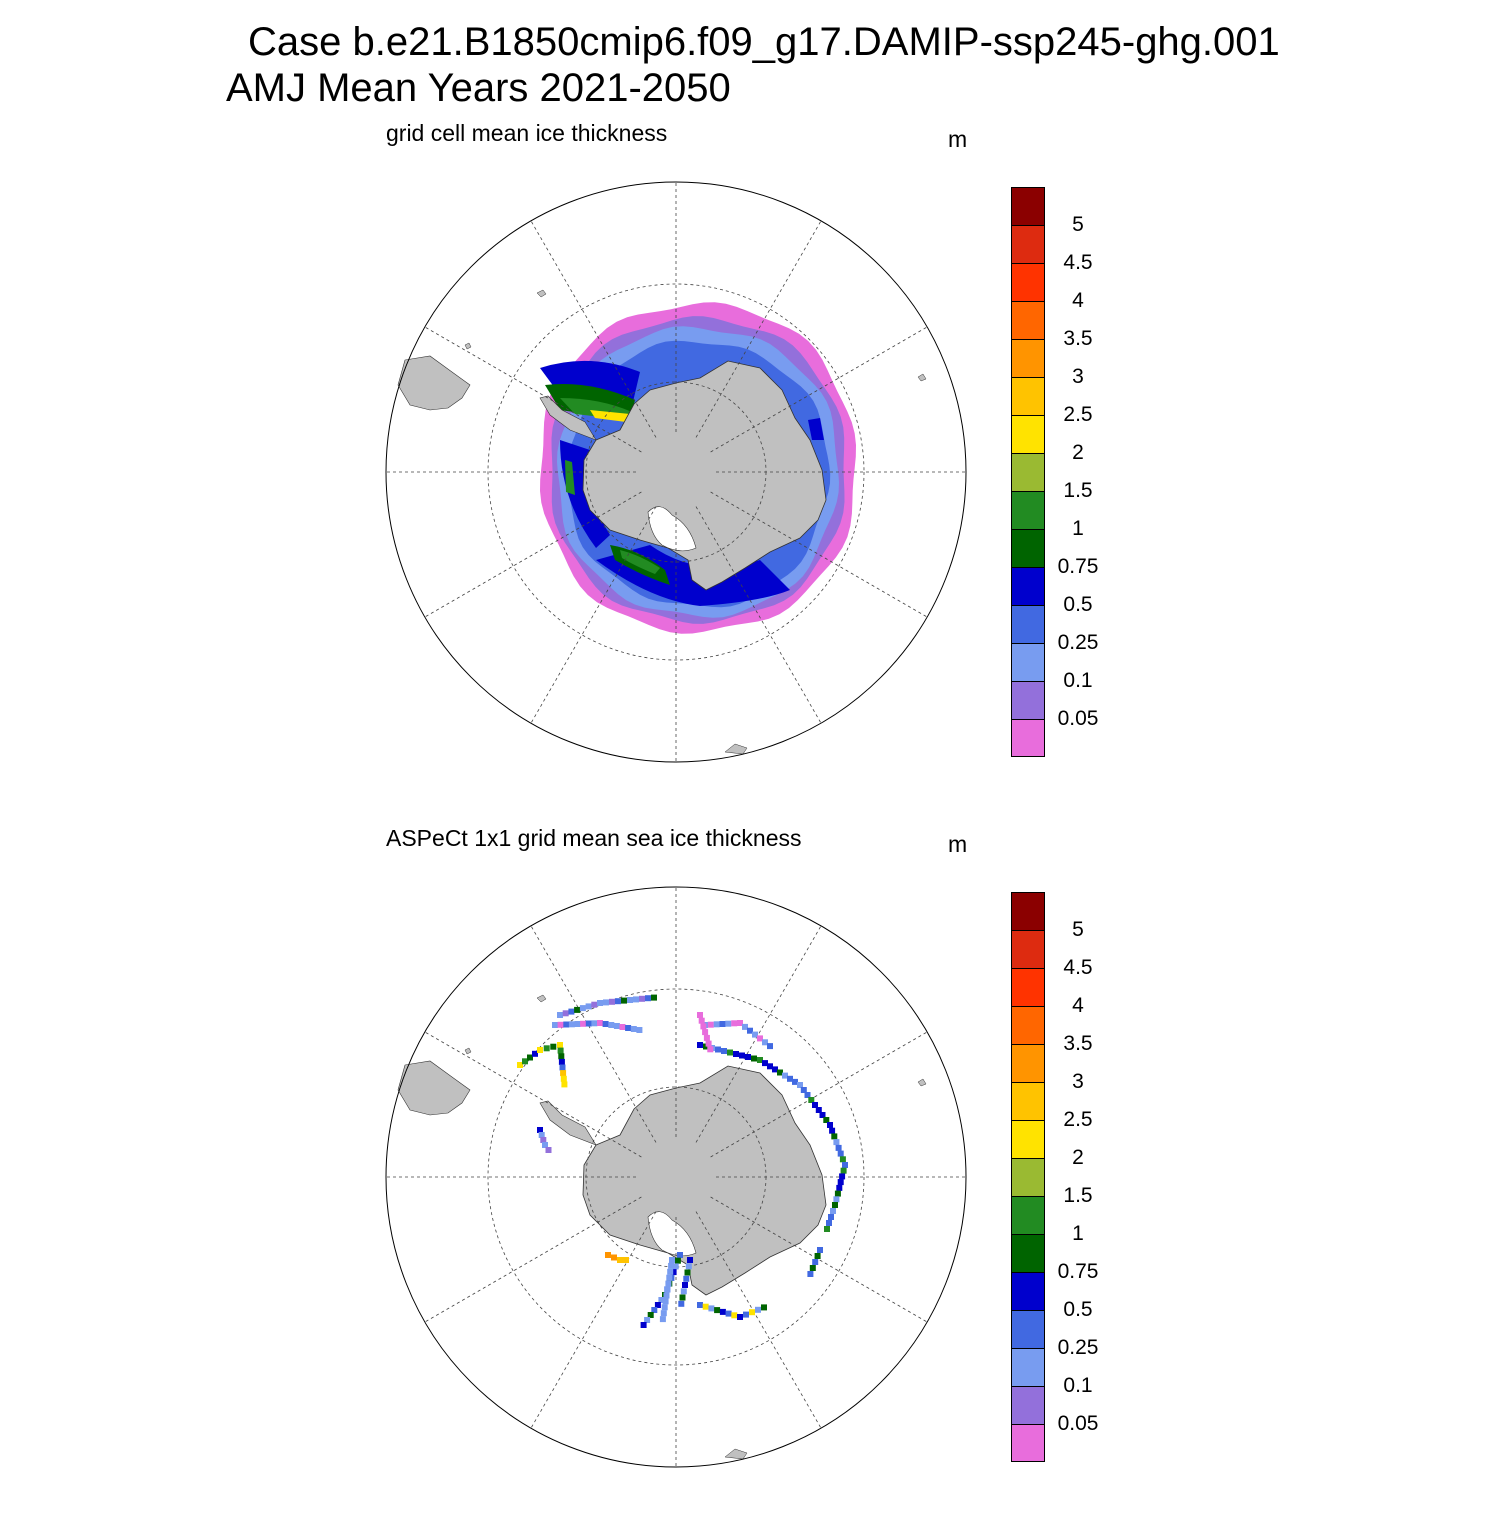 This screenshot has width=1500, height=1515. What do you see at coordinates (1078, 1119) in the screenshot?
I see `colorbar-label: 2.5` at bounding box center [1078, 1119].